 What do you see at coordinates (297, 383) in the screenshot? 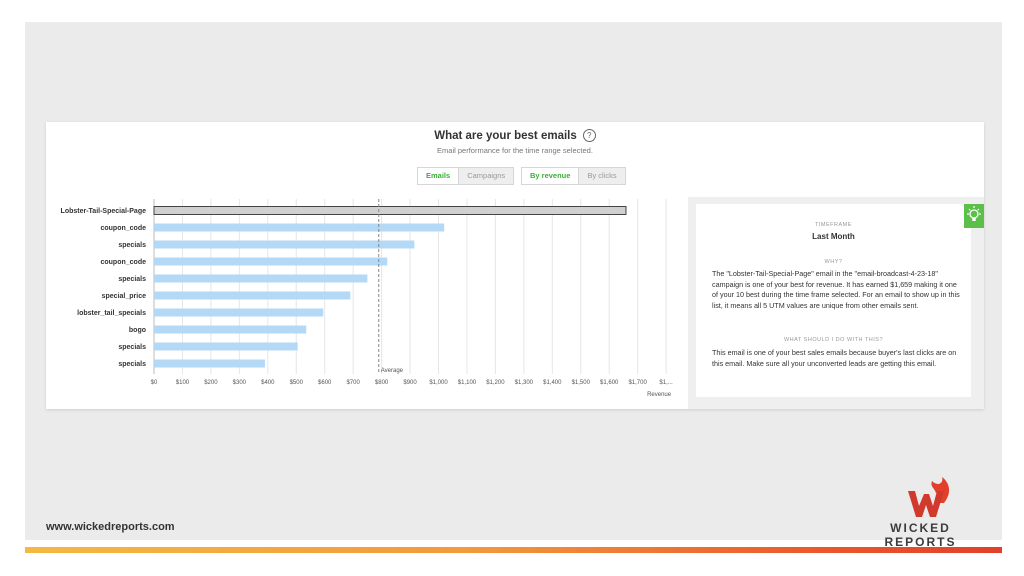
I see `x-tick-label: $500` at bounding box center [297, 383].